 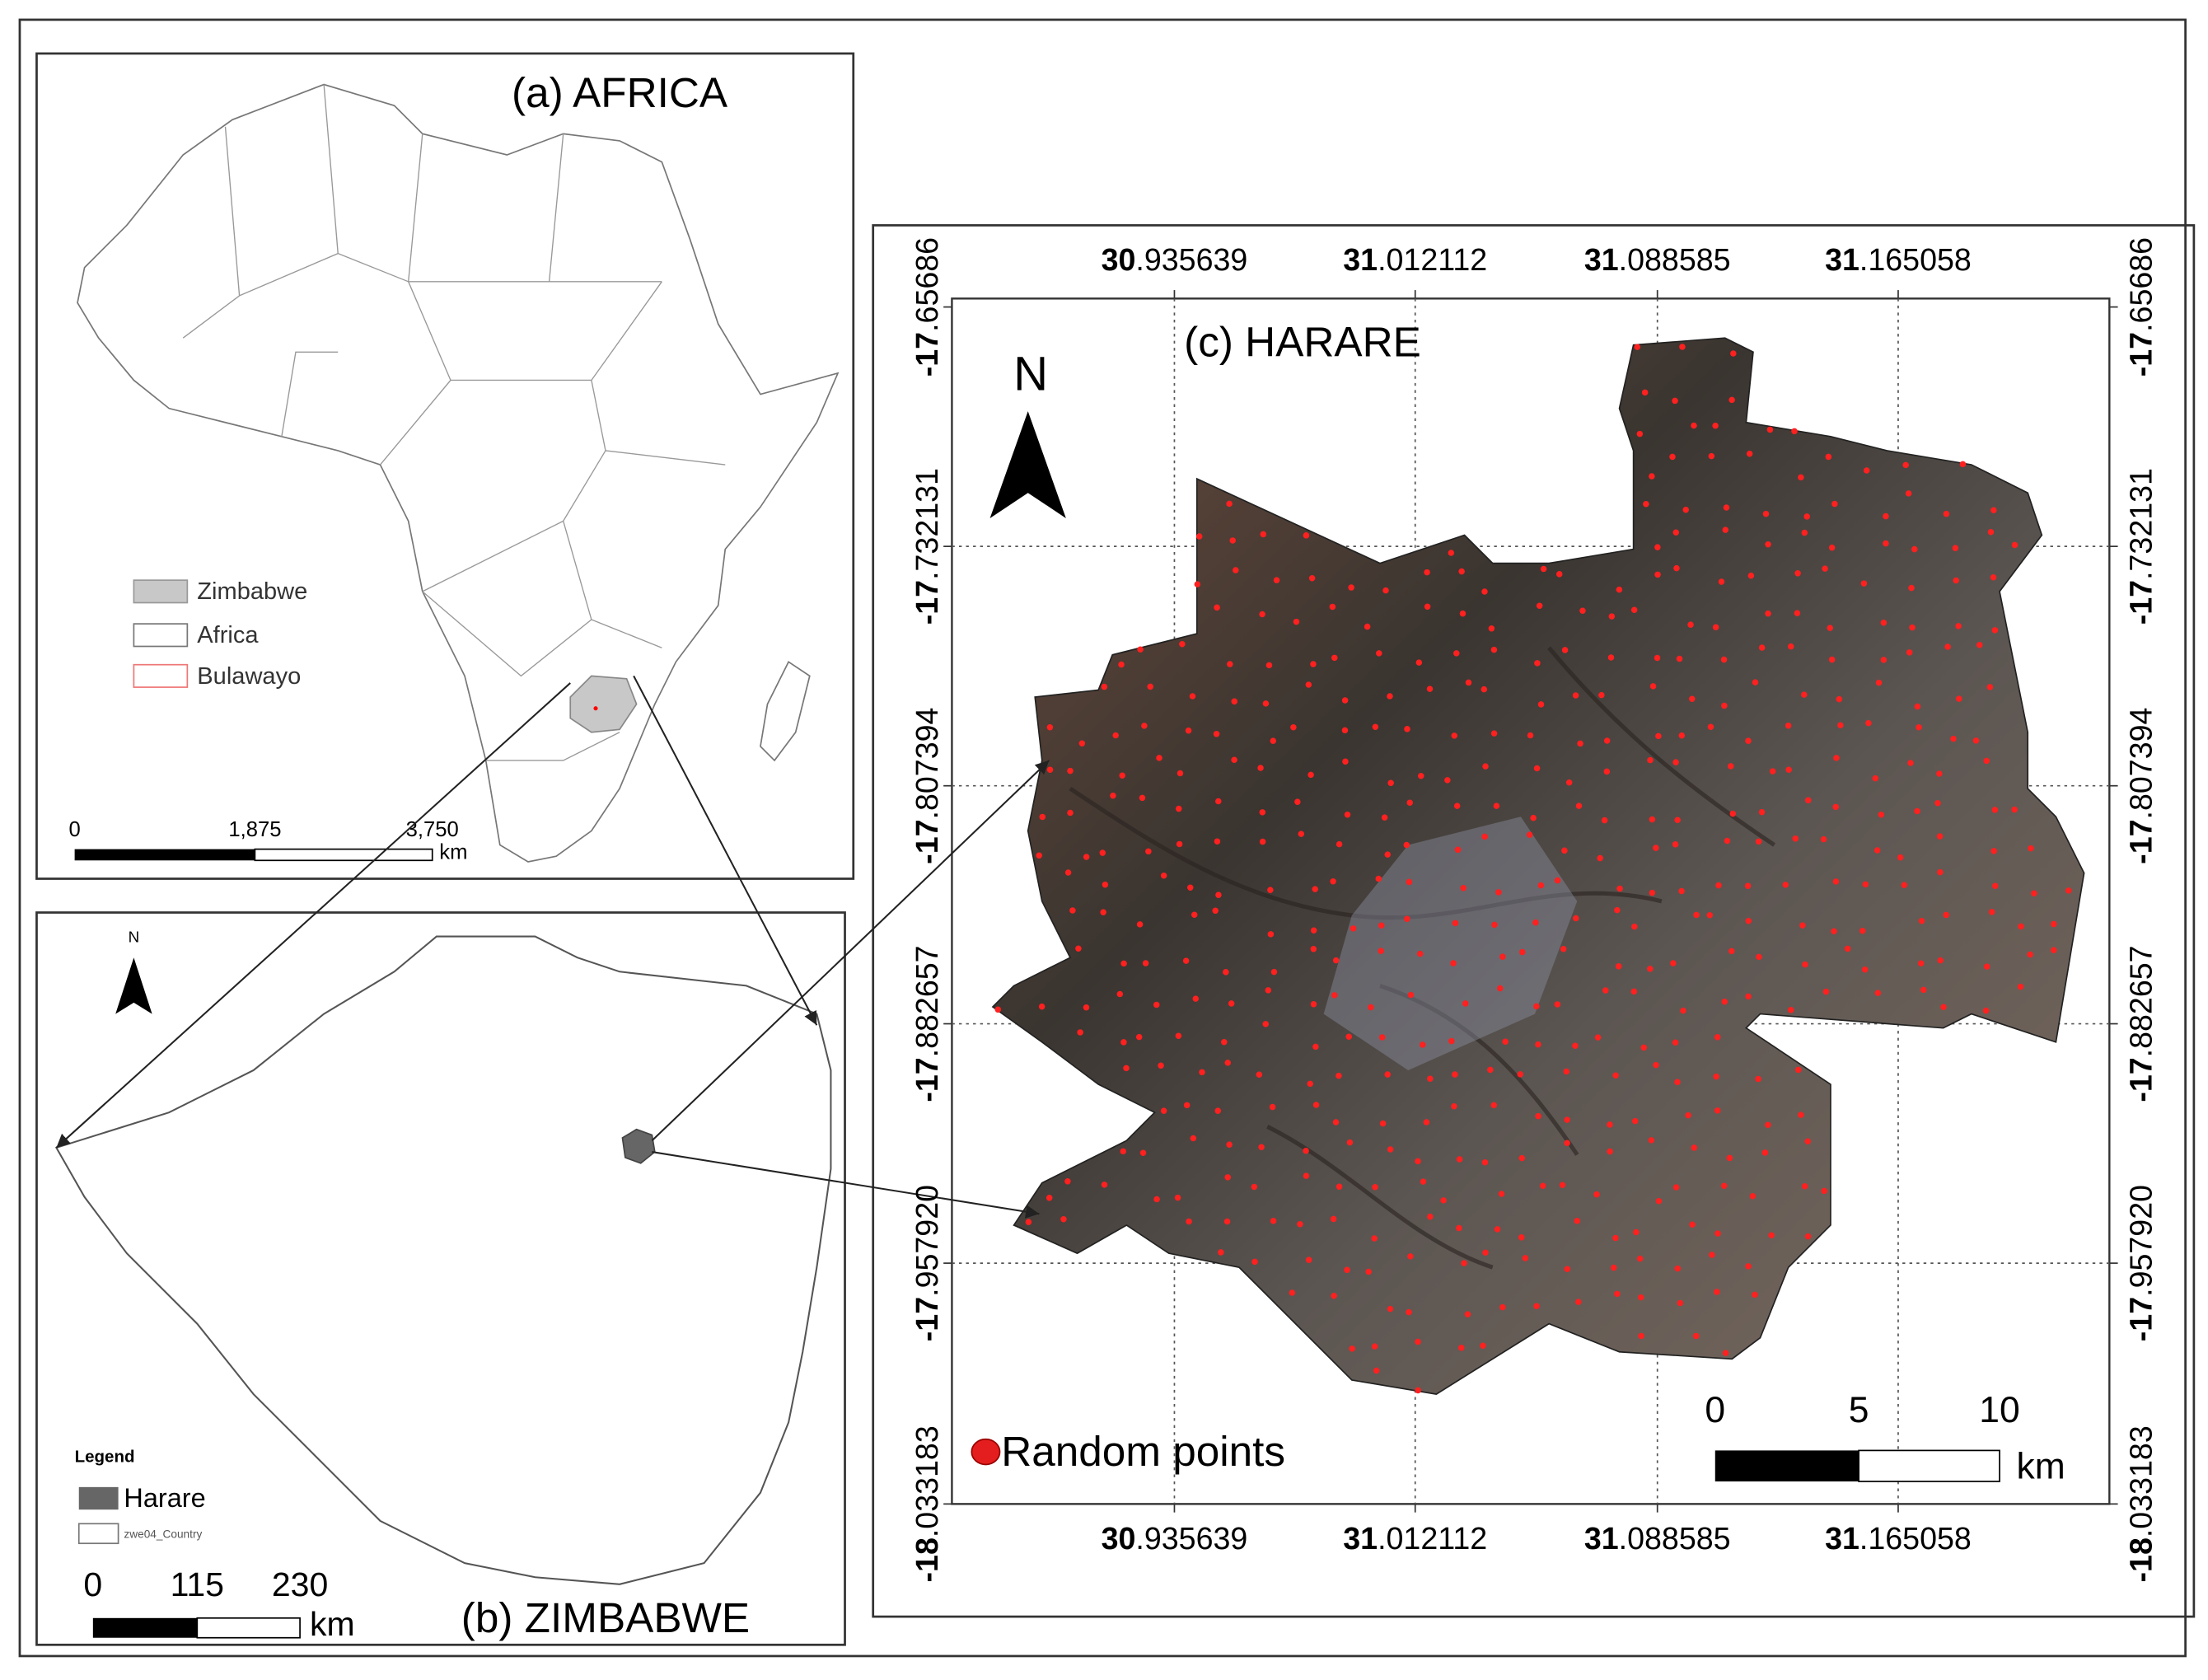 What do you see at coordinates (74, 829) in the screenshot?
I see `scale-label: 0` at bounding box center [74, 829].